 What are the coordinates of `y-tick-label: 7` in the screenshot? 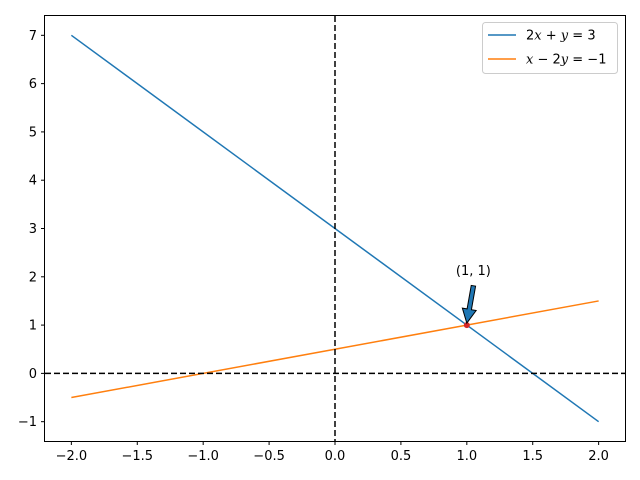 It's located at (33, 36).